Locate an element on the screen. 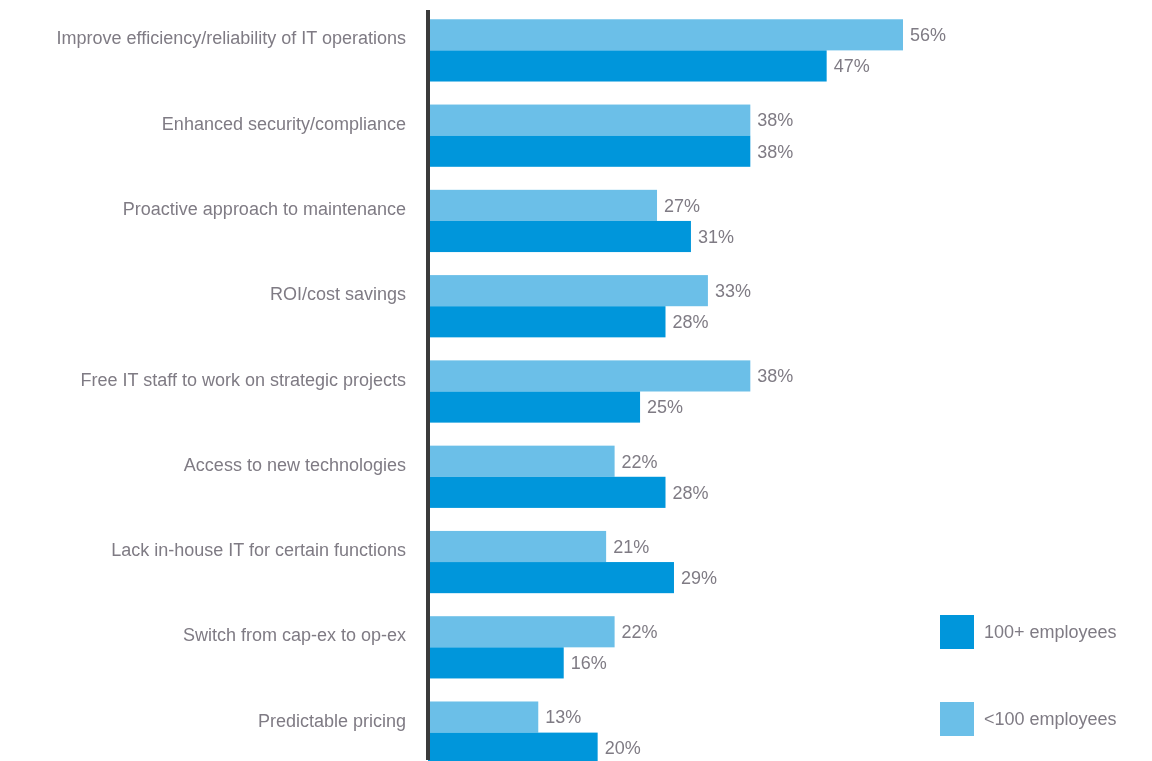 The image size is (1152, 761). y-tick-label: Free IT staff to work on strategic projects is located at coordinates (243, 379).